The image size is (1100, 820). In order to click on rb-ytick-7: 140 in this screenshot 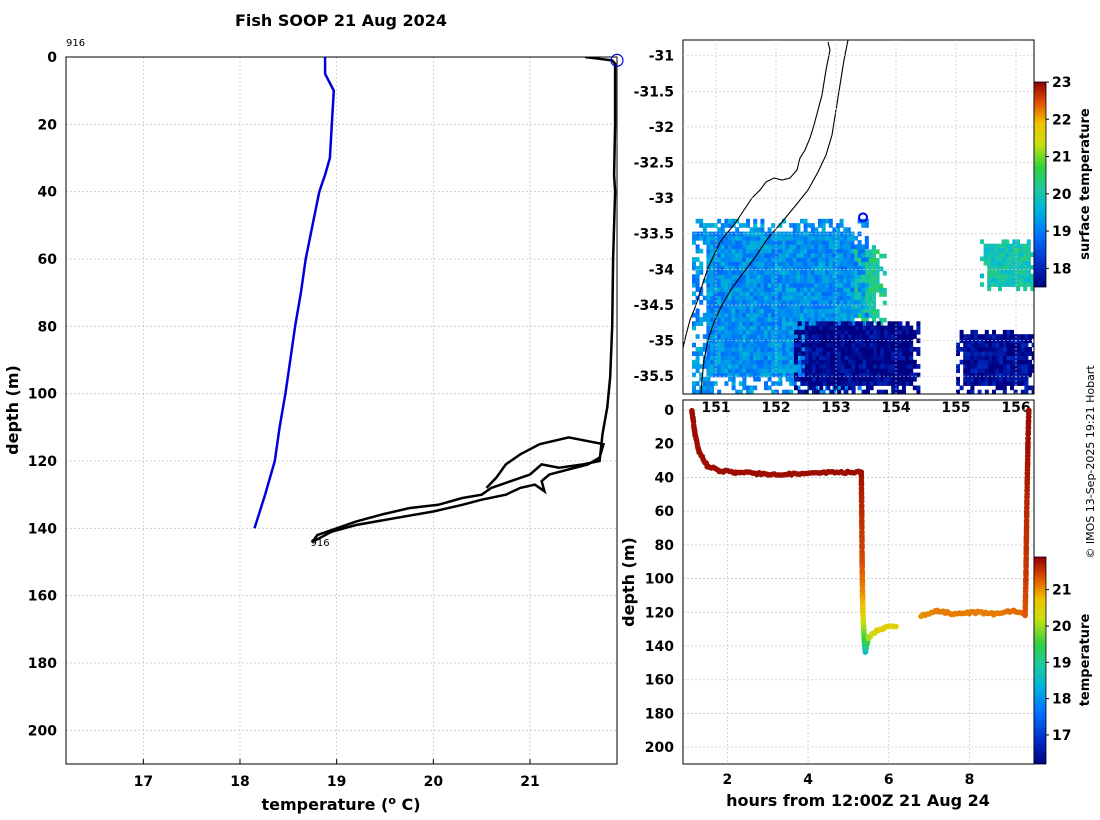, I will do `click(659, 647)`.